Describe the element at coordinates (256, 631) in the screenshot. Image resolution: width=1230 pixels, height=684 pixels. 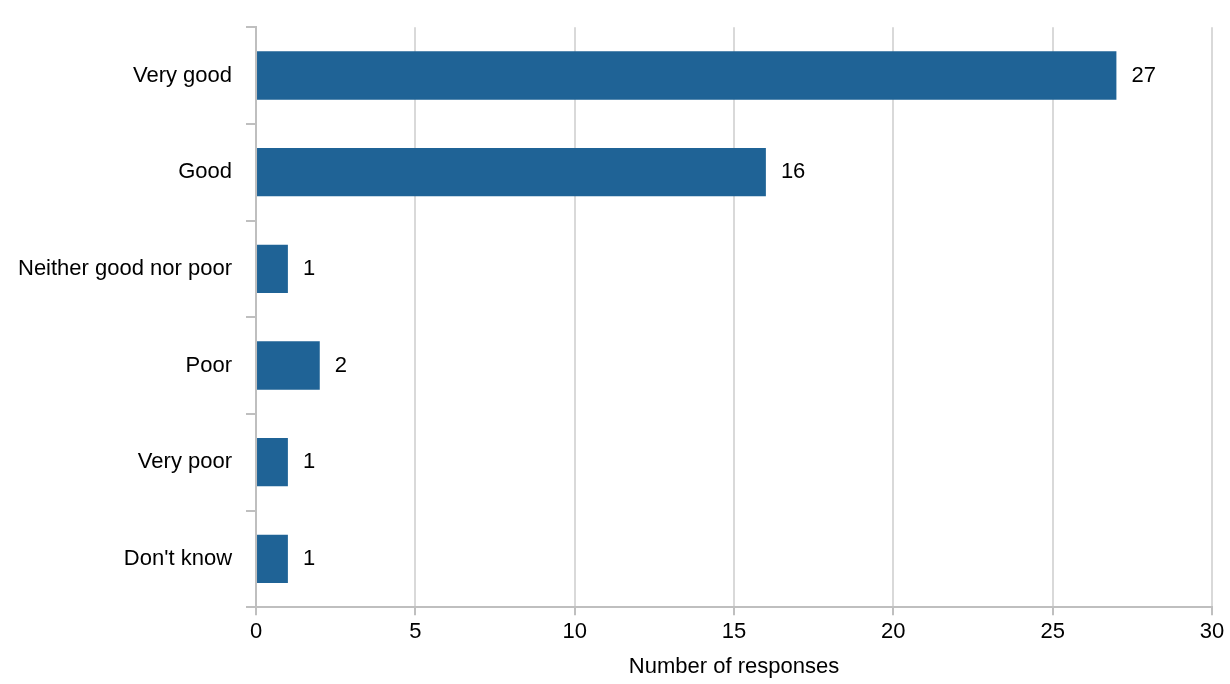
I see `x-tick-label: 0` at that location.